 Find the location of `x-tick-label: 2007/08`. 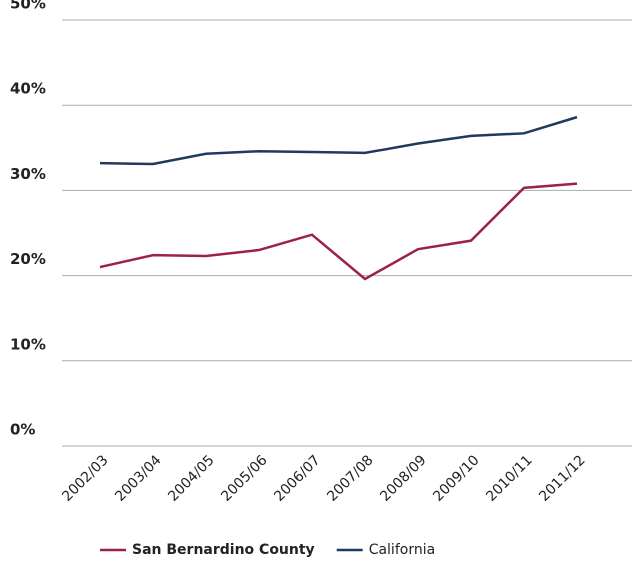

x-tick-label: 2007/08 is located at coordinates (350, 478).